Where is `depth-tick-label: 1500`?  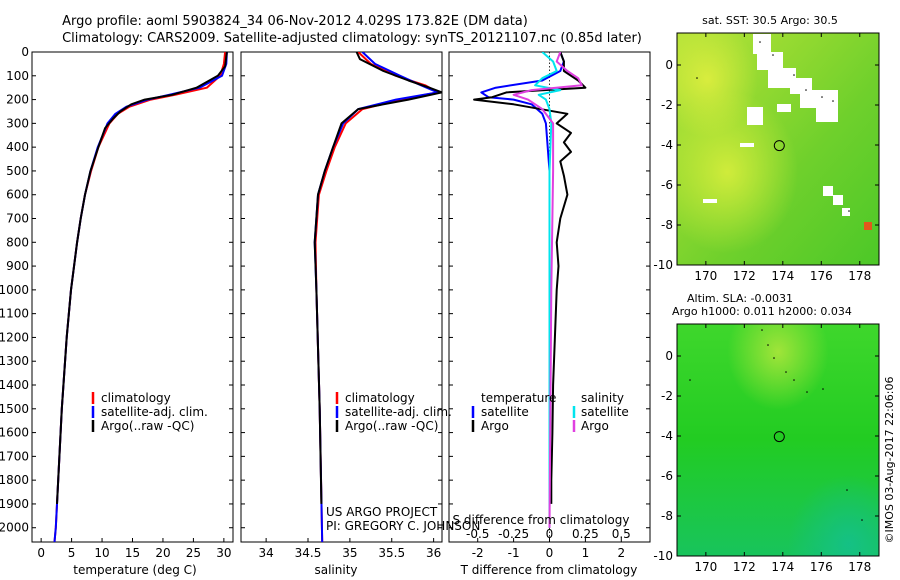
depth-tick-label: 1500 is located at coordinates (14, 409).